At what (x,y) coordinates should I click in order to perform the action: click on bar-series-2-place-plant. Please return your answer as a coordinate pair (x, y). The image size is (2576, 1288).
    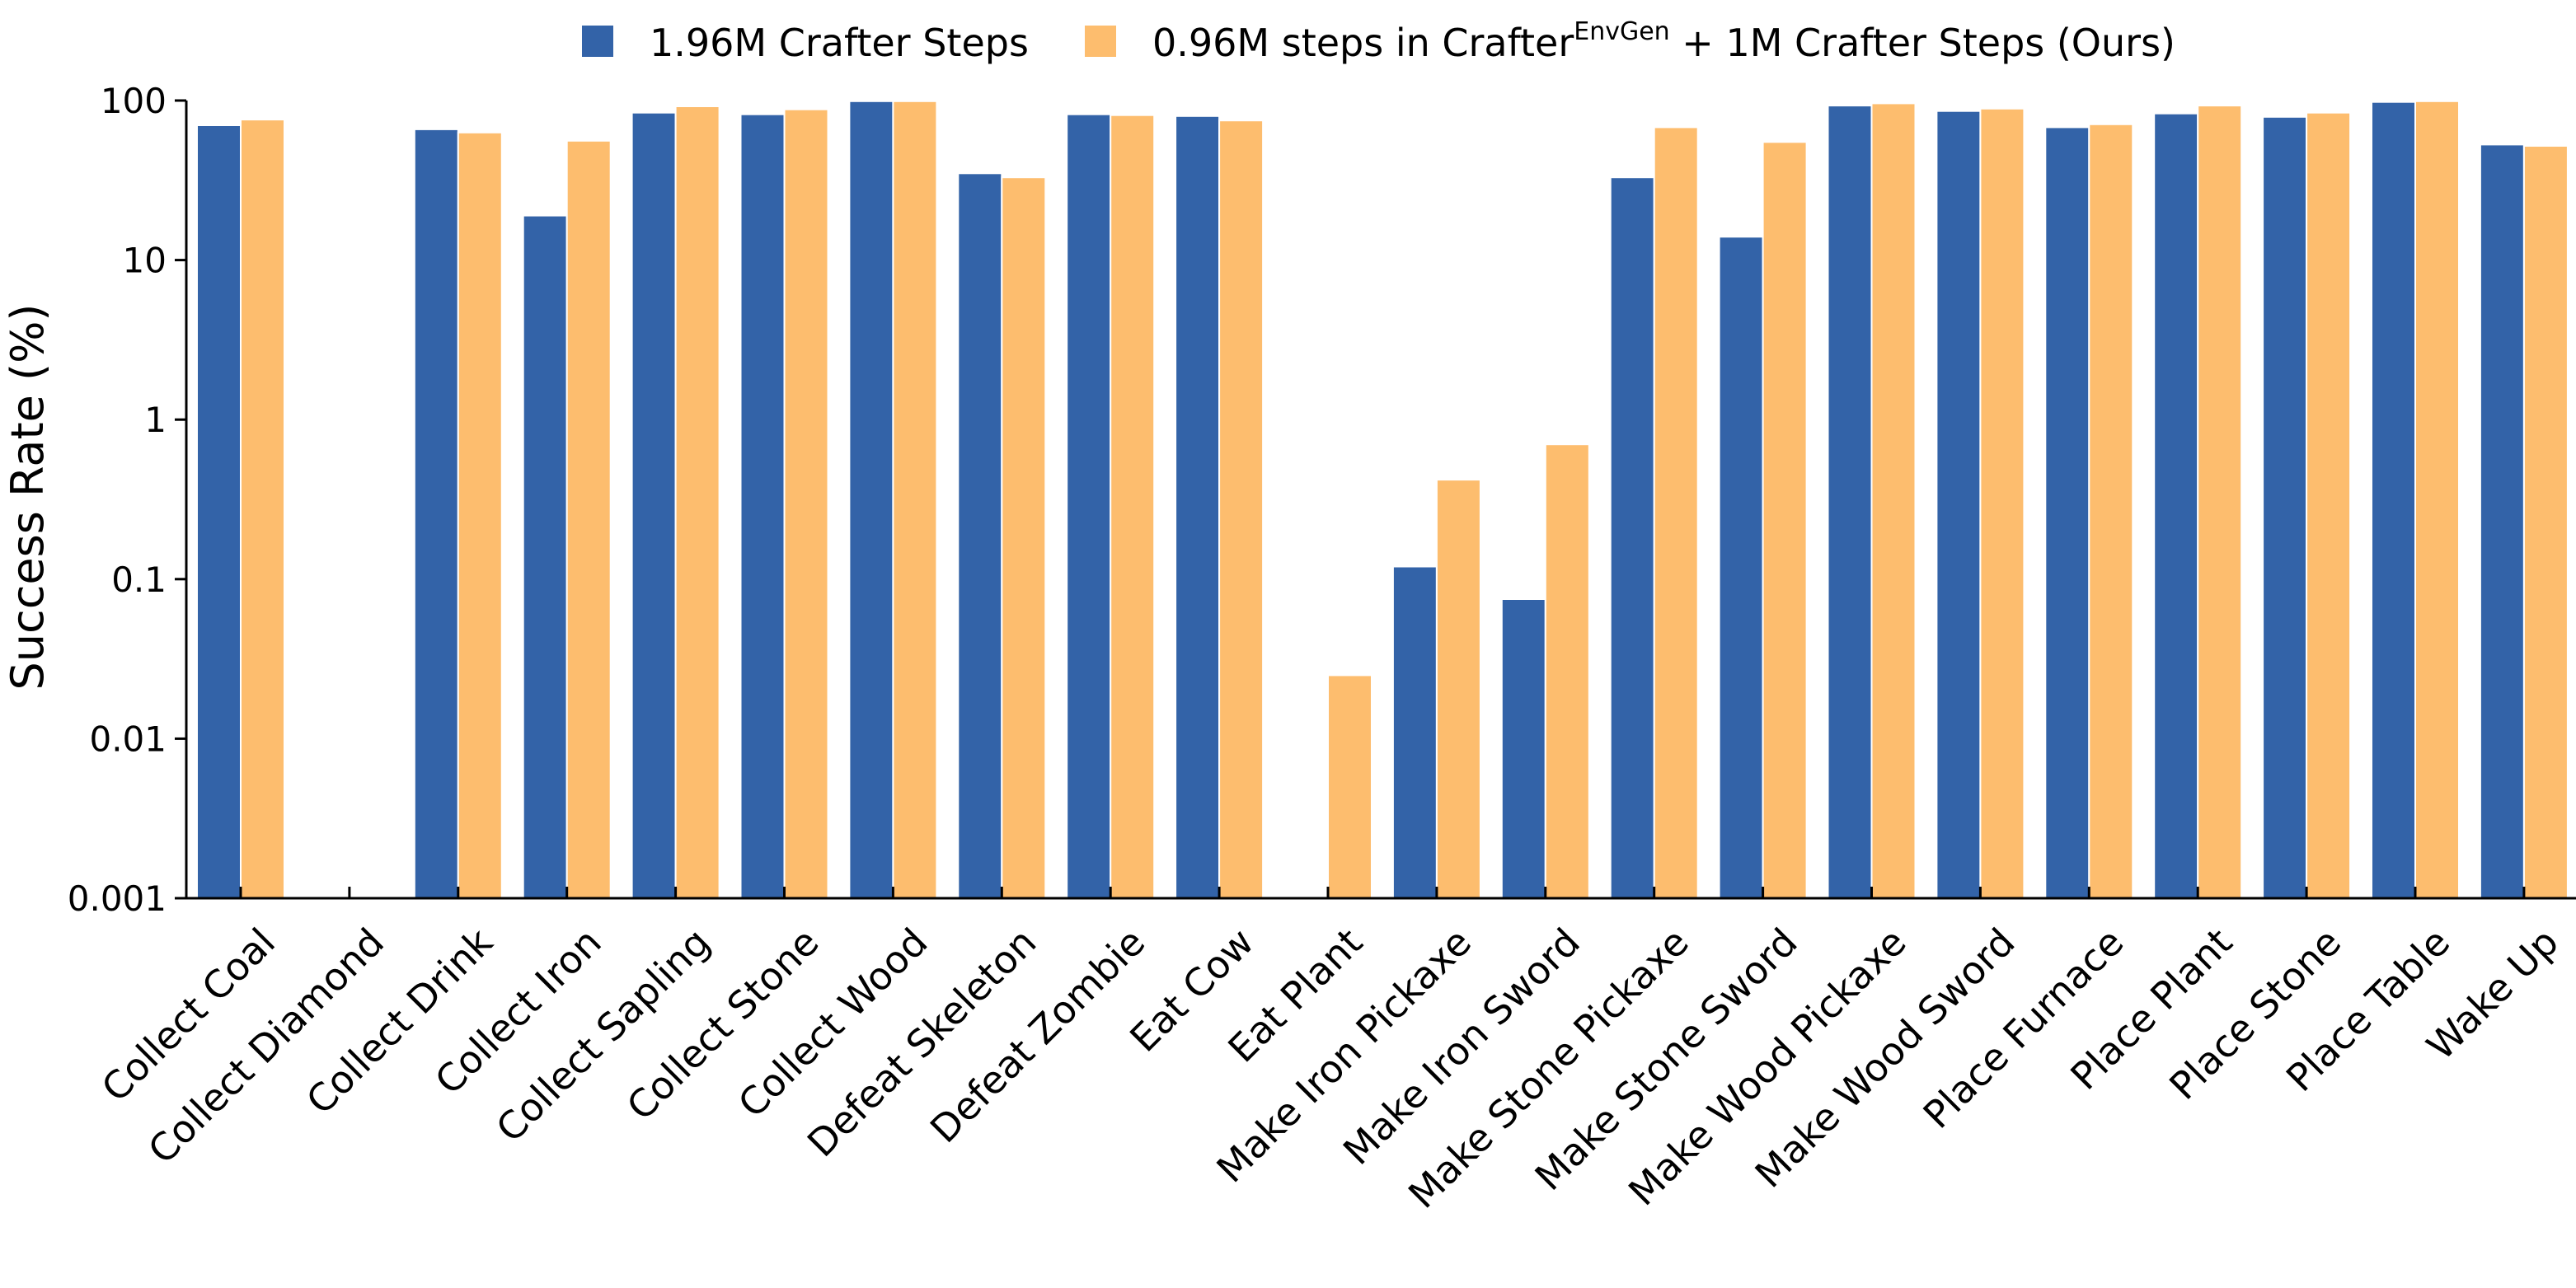
    Looking at the image, I should click on (2220, 502).